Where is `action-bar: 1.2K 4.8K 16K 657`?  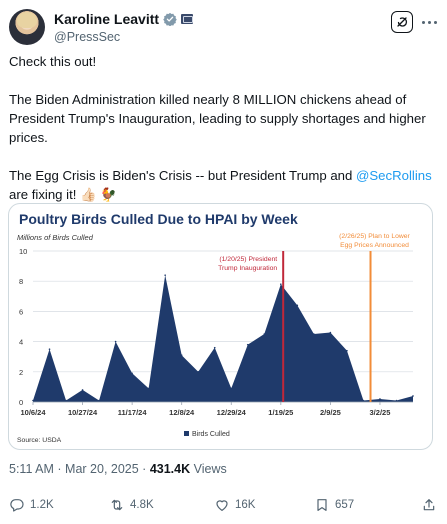
action-bar: 1.2K 4.8K 16K 657 is located at coordinates (224, 508).